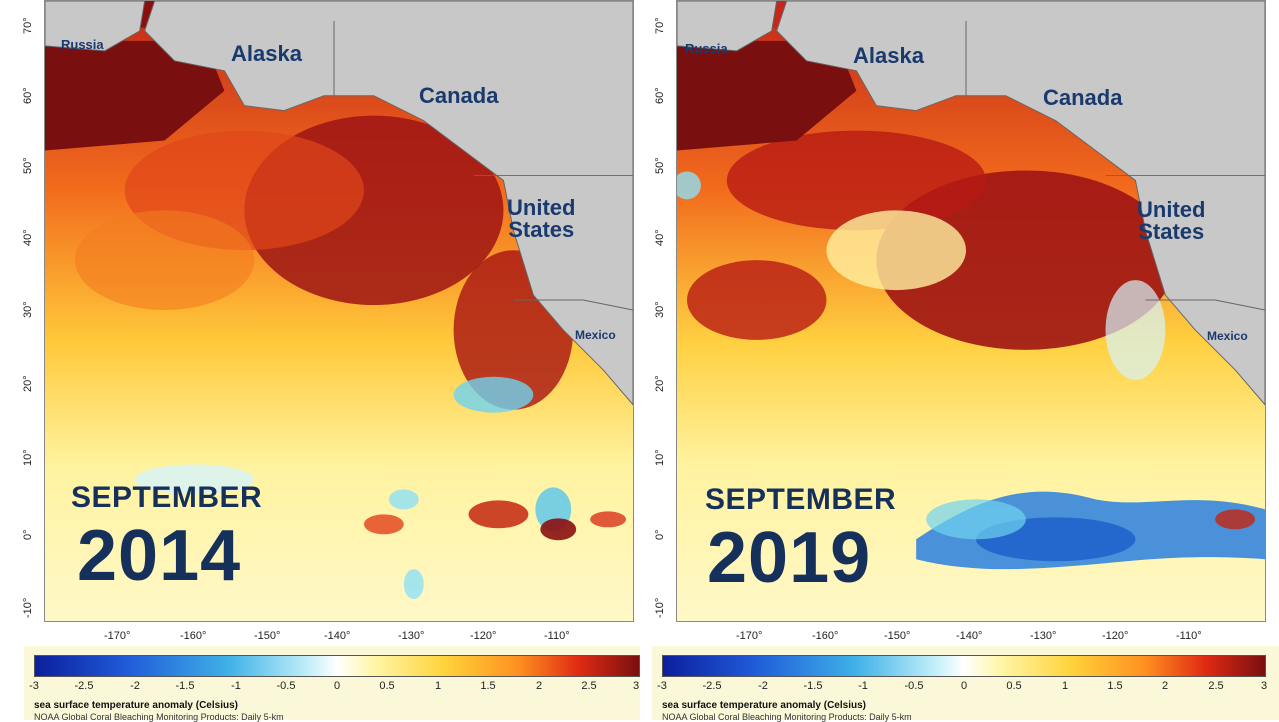  I want to click on year-label: 2014, so click(159, 556).